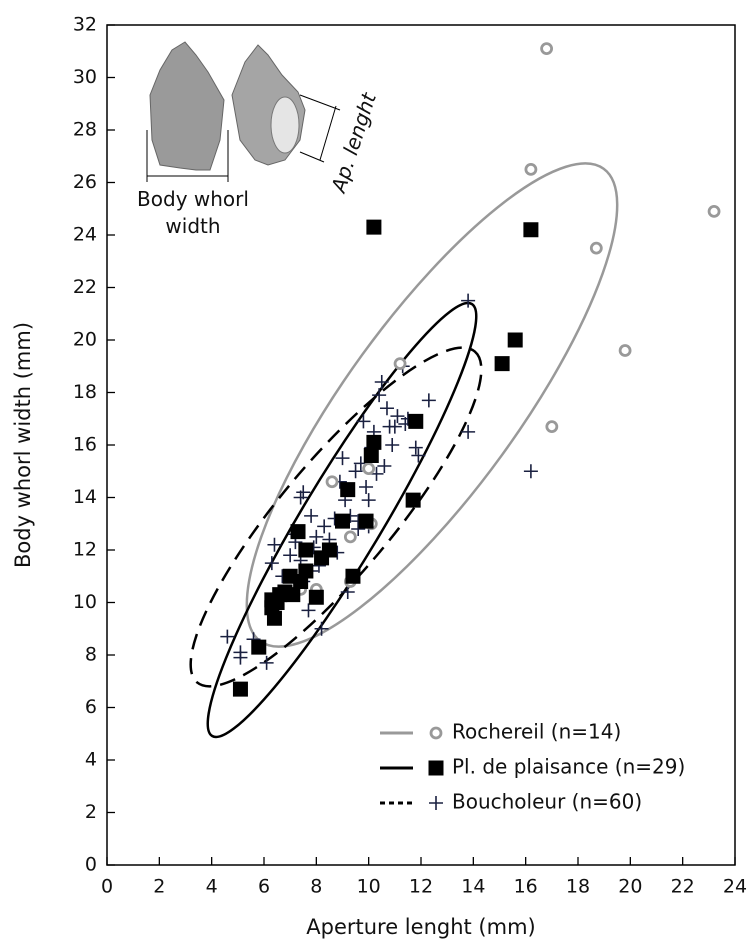  Describe the element at coordinates (285, 125) in the screenshot. I see `shell-aperture` at that location.